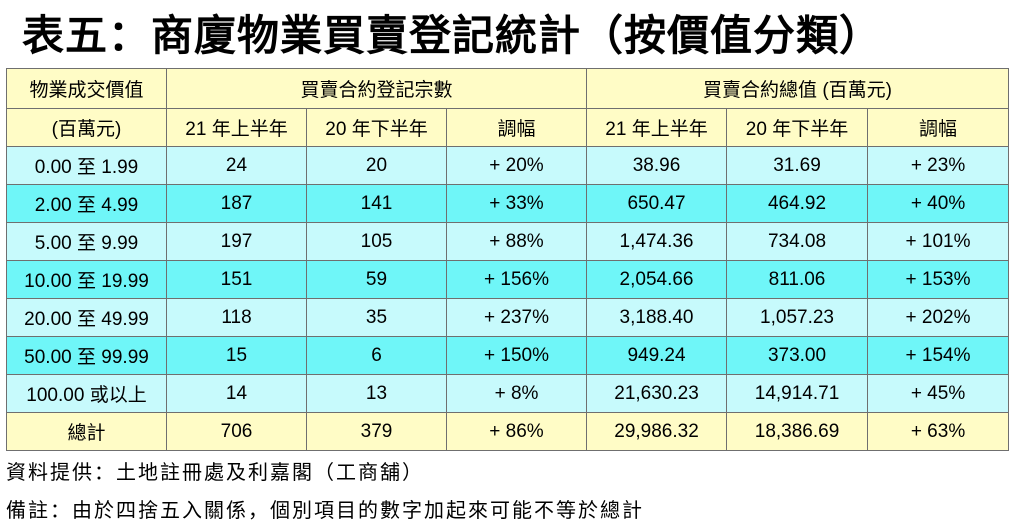 This screenshot has height=529, width=1012. Describe the element at coordinates (376, 431) in the screenshot. I see `cell-total-count-20h2: 379` at that location.